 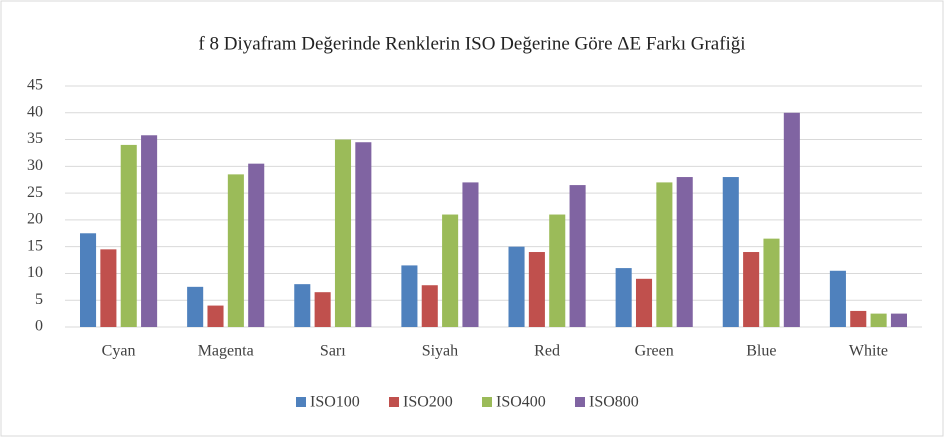 What do you see at coordinates (39, 326) in the screenshot?
I see `y-tick-label: 0` at bounding box center [39, 326].